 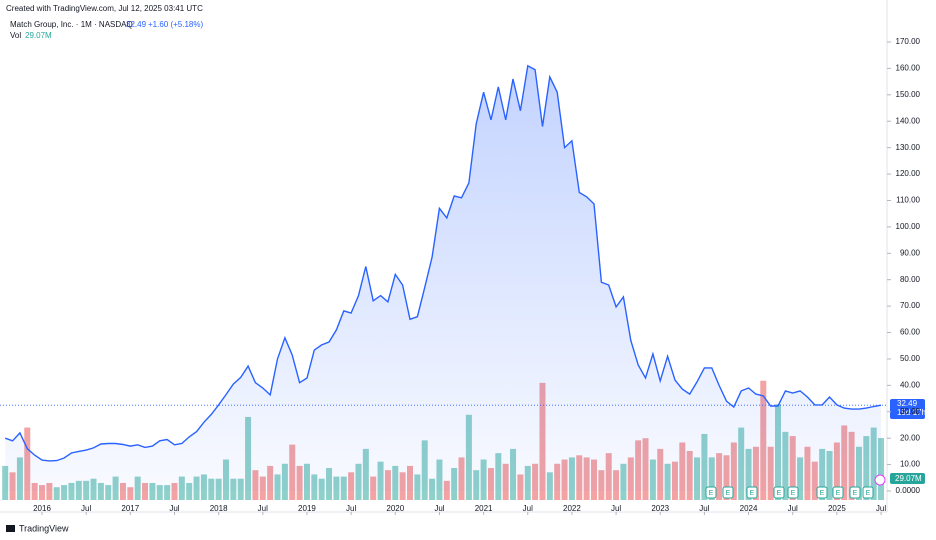 I want to click on x-tick-label: 2020, so click(x=395, y=508).